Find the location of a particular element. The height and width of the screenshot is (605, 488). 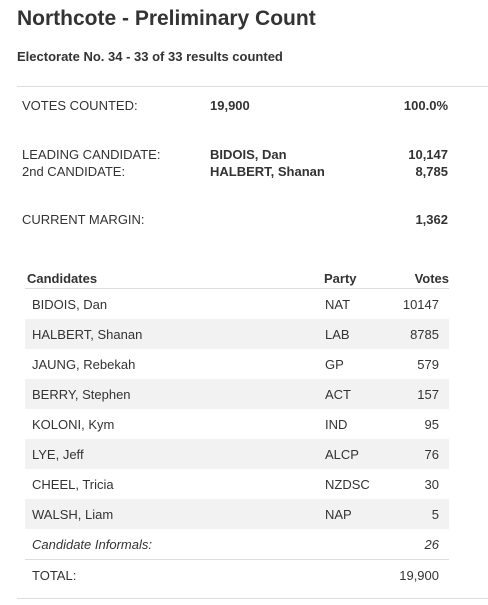

candidate-name: CHEEL, Tricia is located at coordinates (73, 484).